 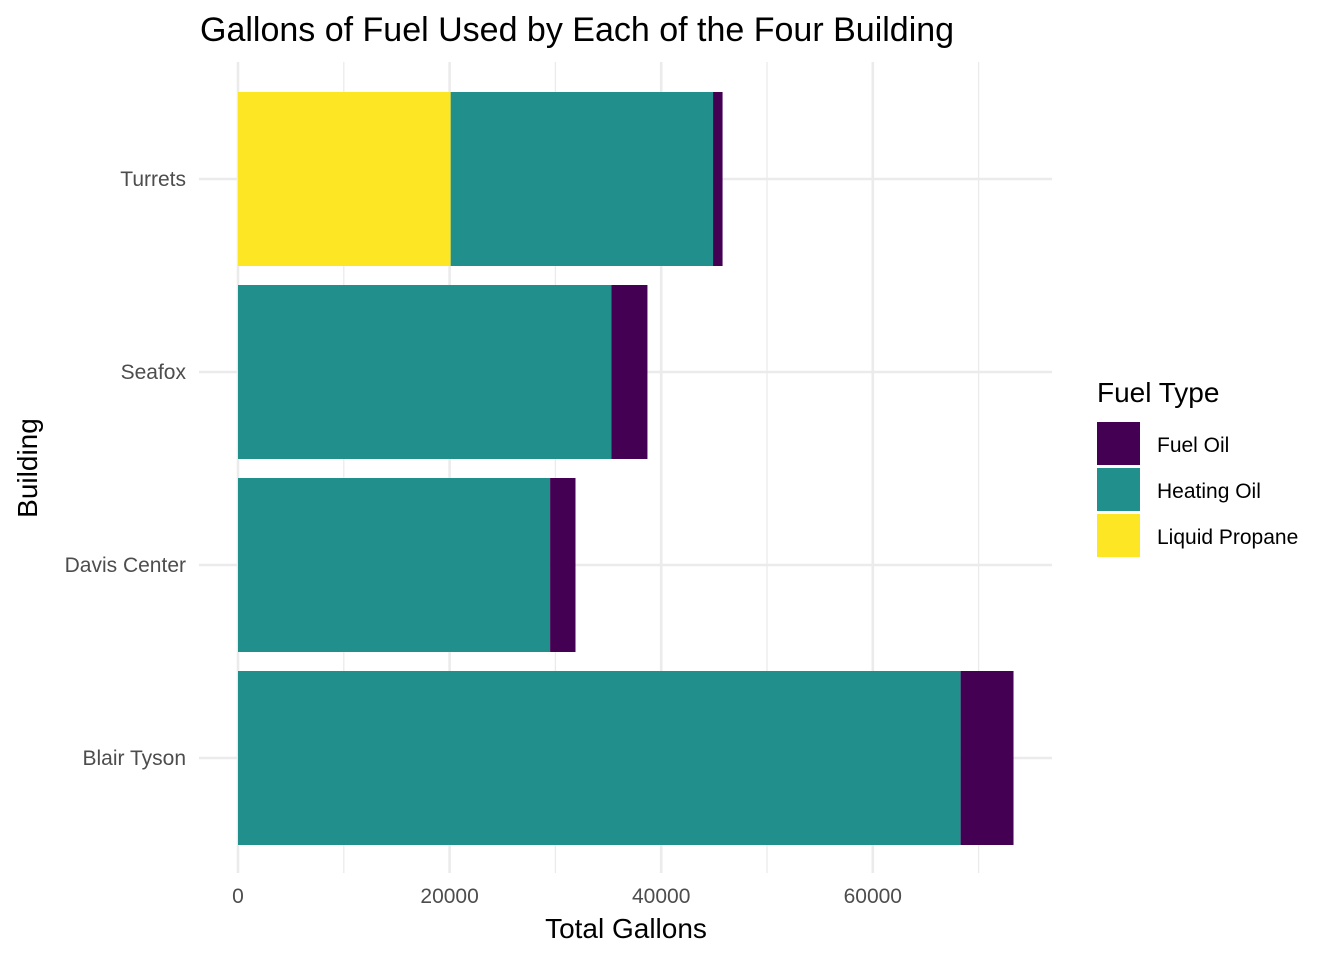 What do you see at coordinates (153, 179) in the screenshot?
I see `y-tick-label: Turrets` at bounding box center [153, 179].